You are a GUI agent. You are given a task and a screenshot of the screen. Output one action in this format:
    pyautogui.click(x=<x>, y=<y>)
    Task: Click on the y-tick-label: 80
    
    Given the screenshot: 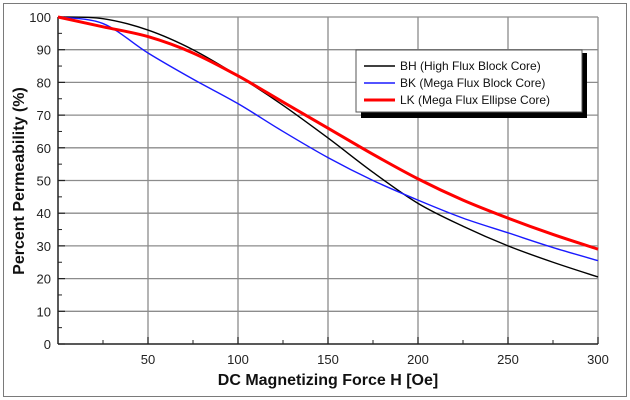 What is the action you would take?
    pyautogui.click(x=44, y=82)
    